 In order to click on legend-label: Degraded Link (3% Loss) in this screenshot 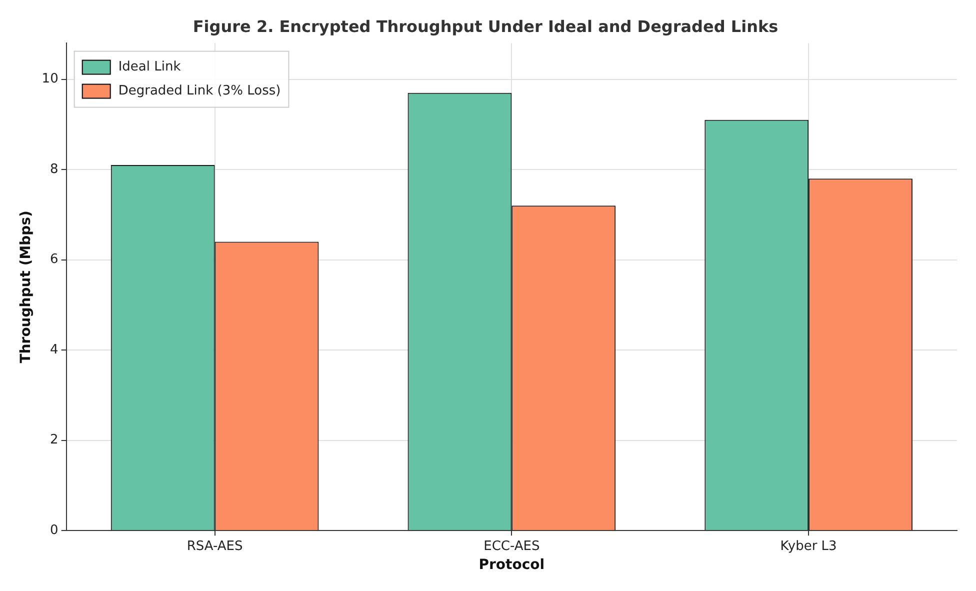, I will do `click(199, 91)`.